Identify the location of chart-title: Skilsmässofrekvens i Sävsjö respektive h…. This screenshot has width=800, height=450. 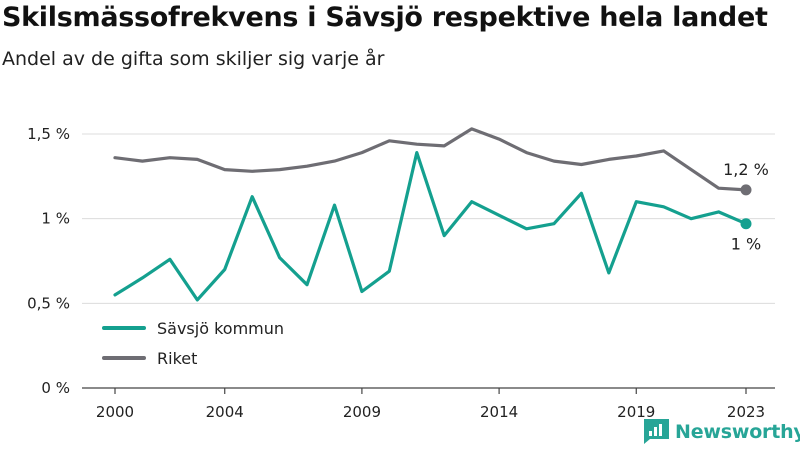
(385, 17).